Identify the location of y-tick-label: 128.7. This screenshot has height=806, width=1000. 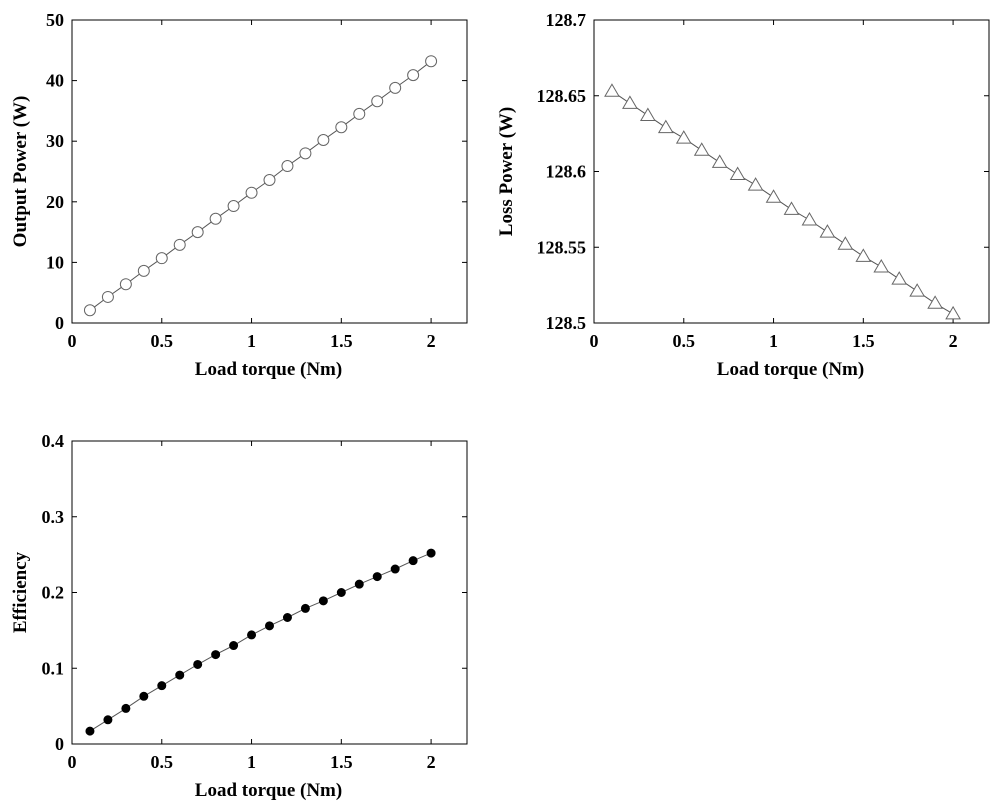
(566, 20).